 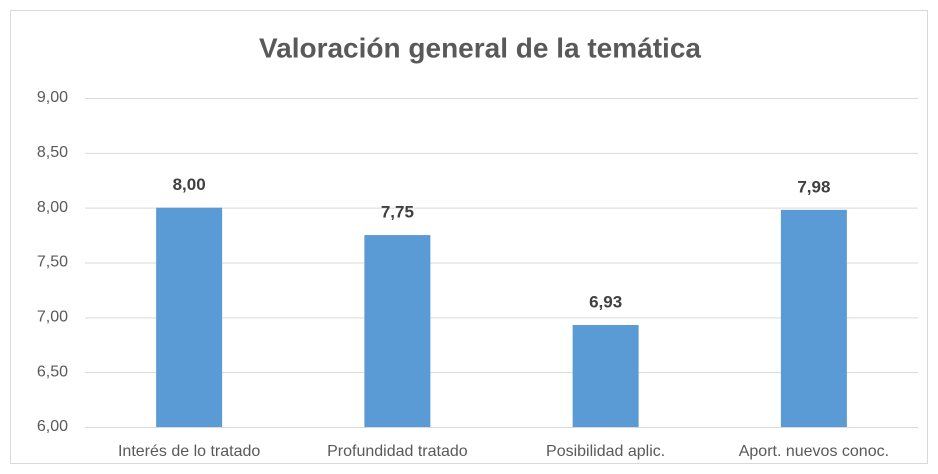 What do you see at coordinates (52, 207) in the screenshot?
I see `y-tick-label: 8,00` at bounding box center [52, 207].